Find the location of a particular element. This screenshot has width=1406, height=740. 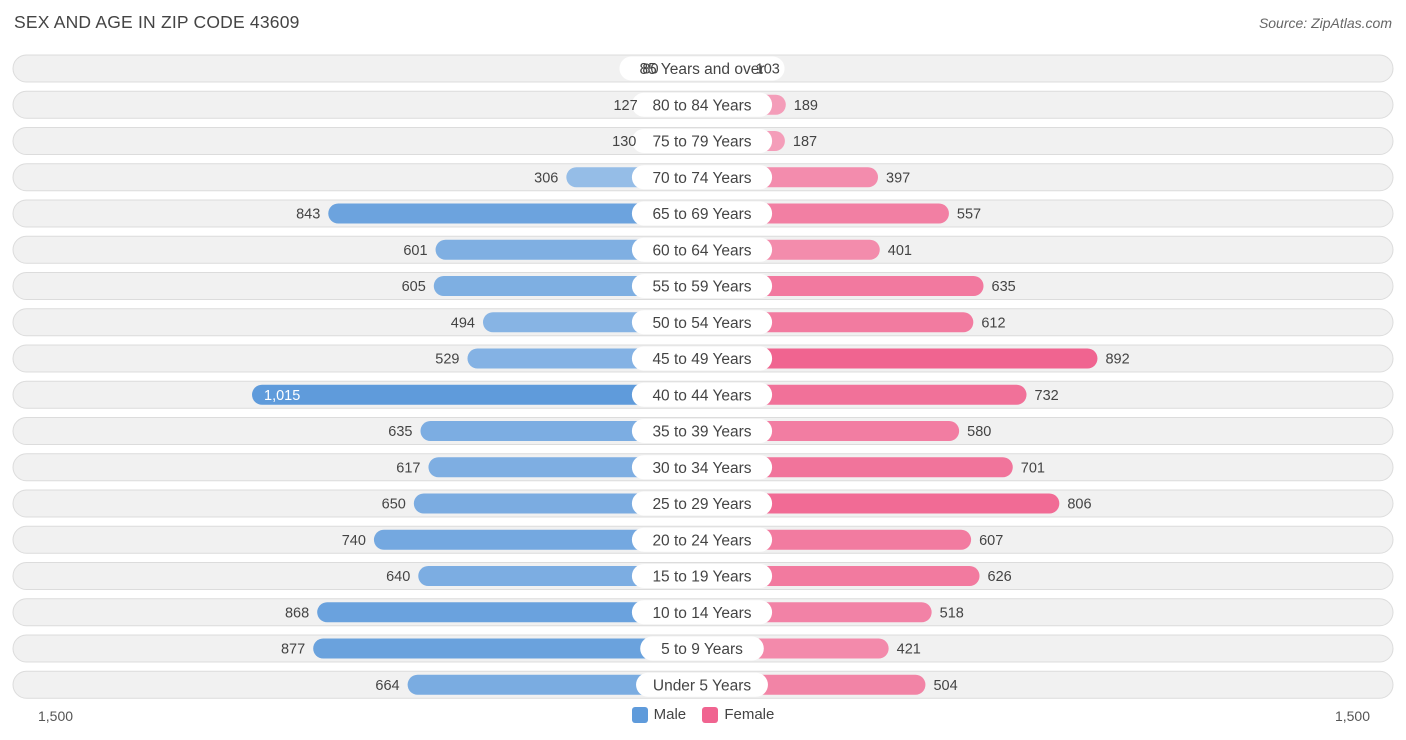

chart-row: 40 to 44 Years 1,015 732 is located at coordinates (703, 394).